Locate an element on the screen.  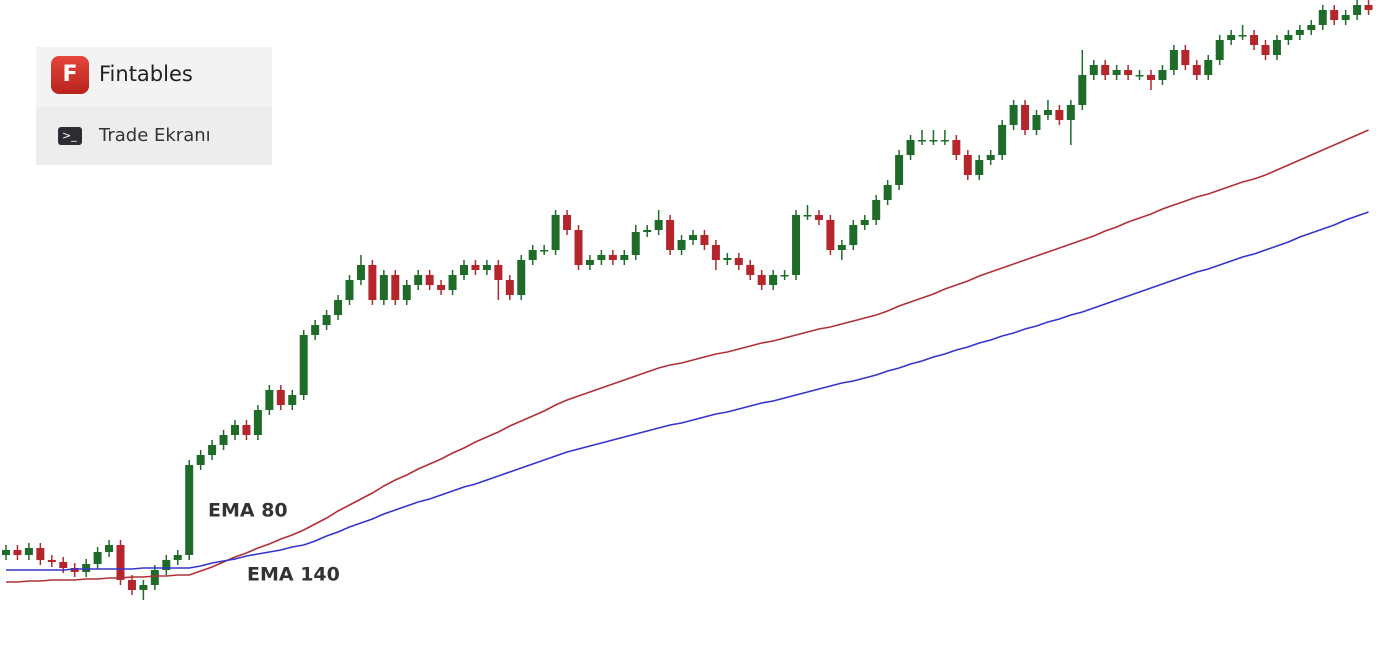
menu-item: Trade Ekranı is located at coordinates (155, 135).